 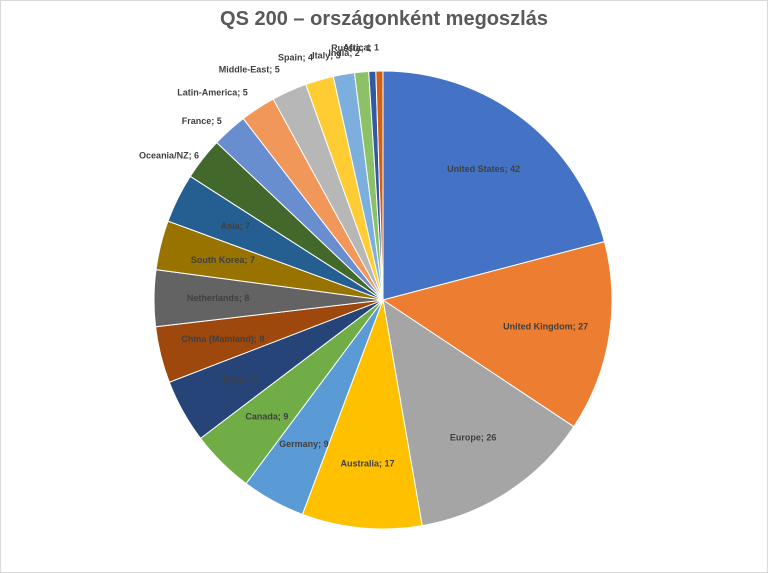 What do you see at coordinates (379, 185) in the screenshot?
I see `pie-slice-africa` at bounding box center [379, 185].